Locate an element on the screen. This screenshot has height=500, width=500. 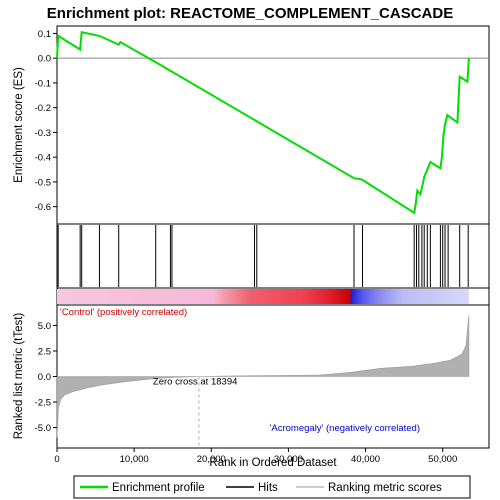
rank-y-axis-label: Ranked list metric (tTest) is located at coordinates (19, 376).